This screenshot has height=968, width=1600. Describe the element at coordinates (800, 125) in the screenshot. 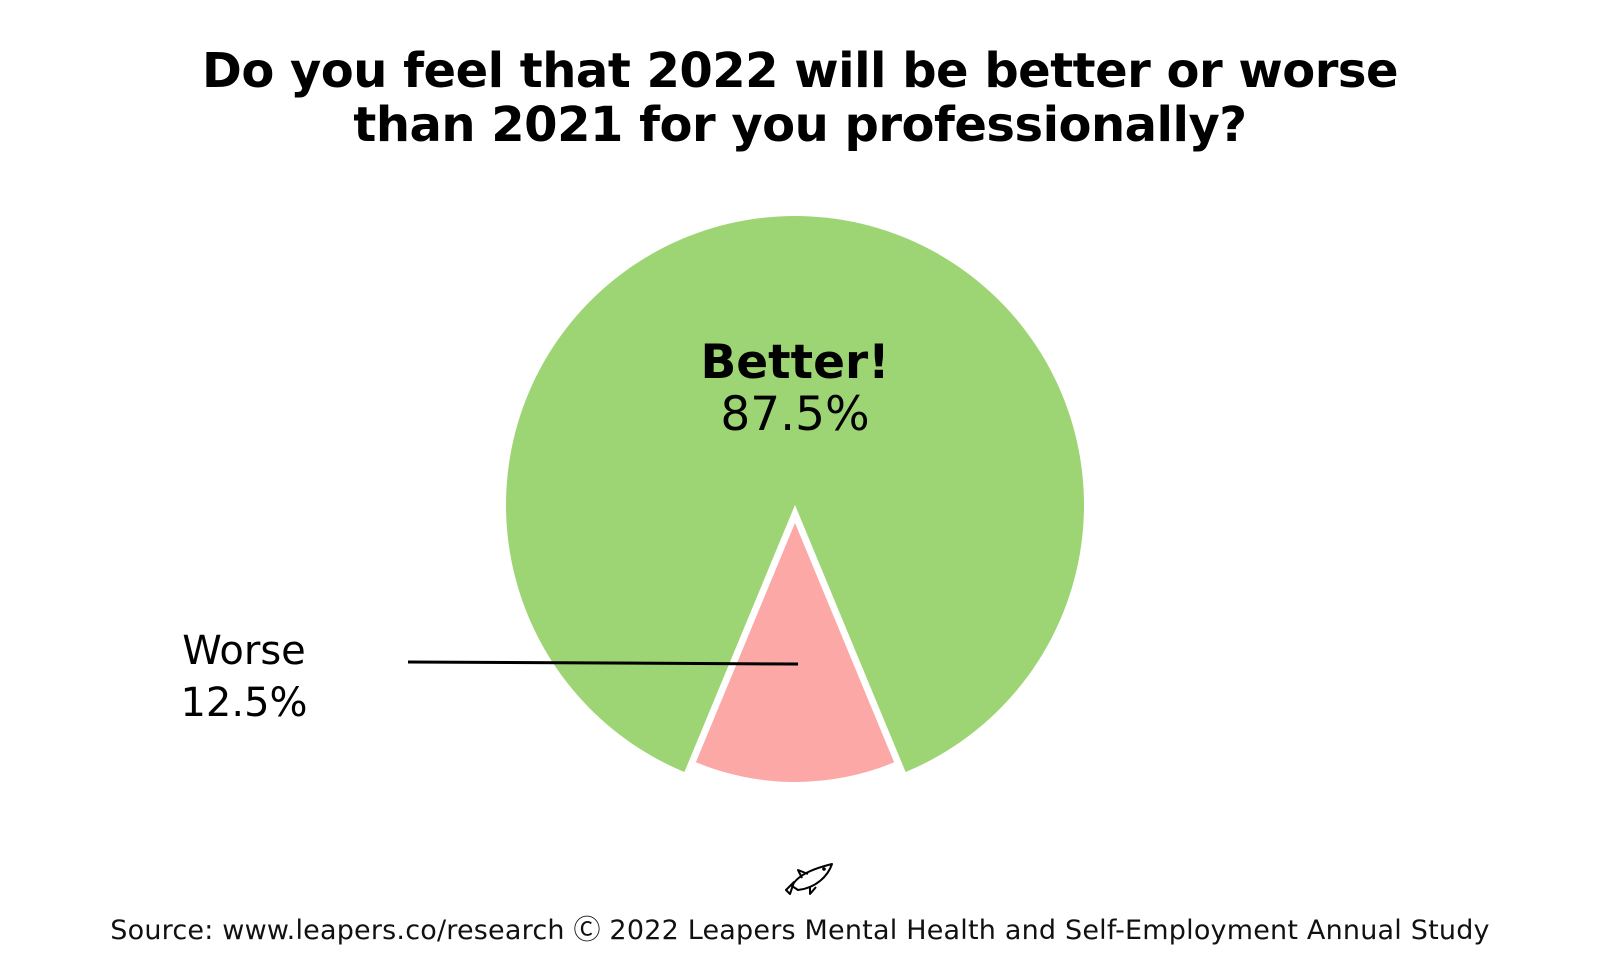

I see `chart-title-line-2: than 2021 for you professionally?` at that location.